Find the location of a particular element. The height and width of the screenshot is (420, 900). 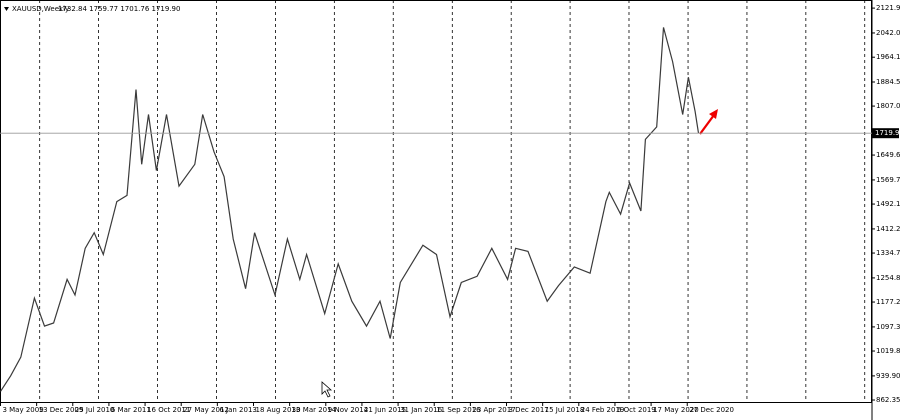

x-tick-label: 3 May 2009 is located at coordinates (22, 410).